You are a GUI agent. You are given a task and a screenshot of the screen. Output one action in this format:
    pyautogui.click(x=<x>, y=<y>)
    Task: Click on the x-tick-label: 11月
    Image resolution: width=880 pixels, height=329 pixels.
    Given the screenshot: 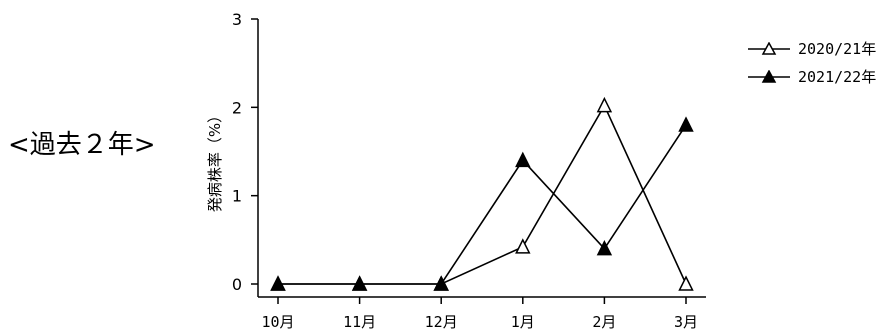 What is the action you would take?
    pyautogui.click(x=359, y=321)
    